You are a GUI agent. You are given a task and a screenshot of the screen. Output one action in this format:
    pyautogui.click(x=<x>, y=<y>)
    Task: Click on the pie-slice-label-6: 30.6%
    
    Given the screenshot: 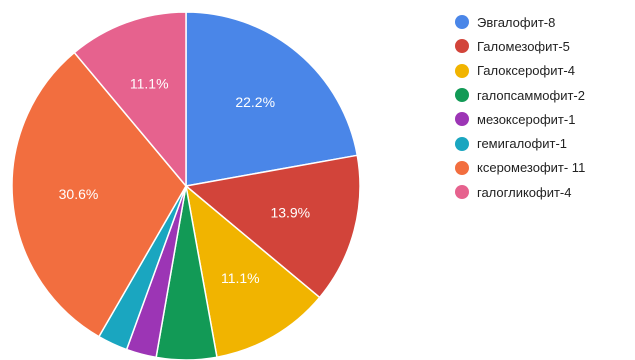 What is the action you would take?
    pyautogui.click(x=79, y=194)
    